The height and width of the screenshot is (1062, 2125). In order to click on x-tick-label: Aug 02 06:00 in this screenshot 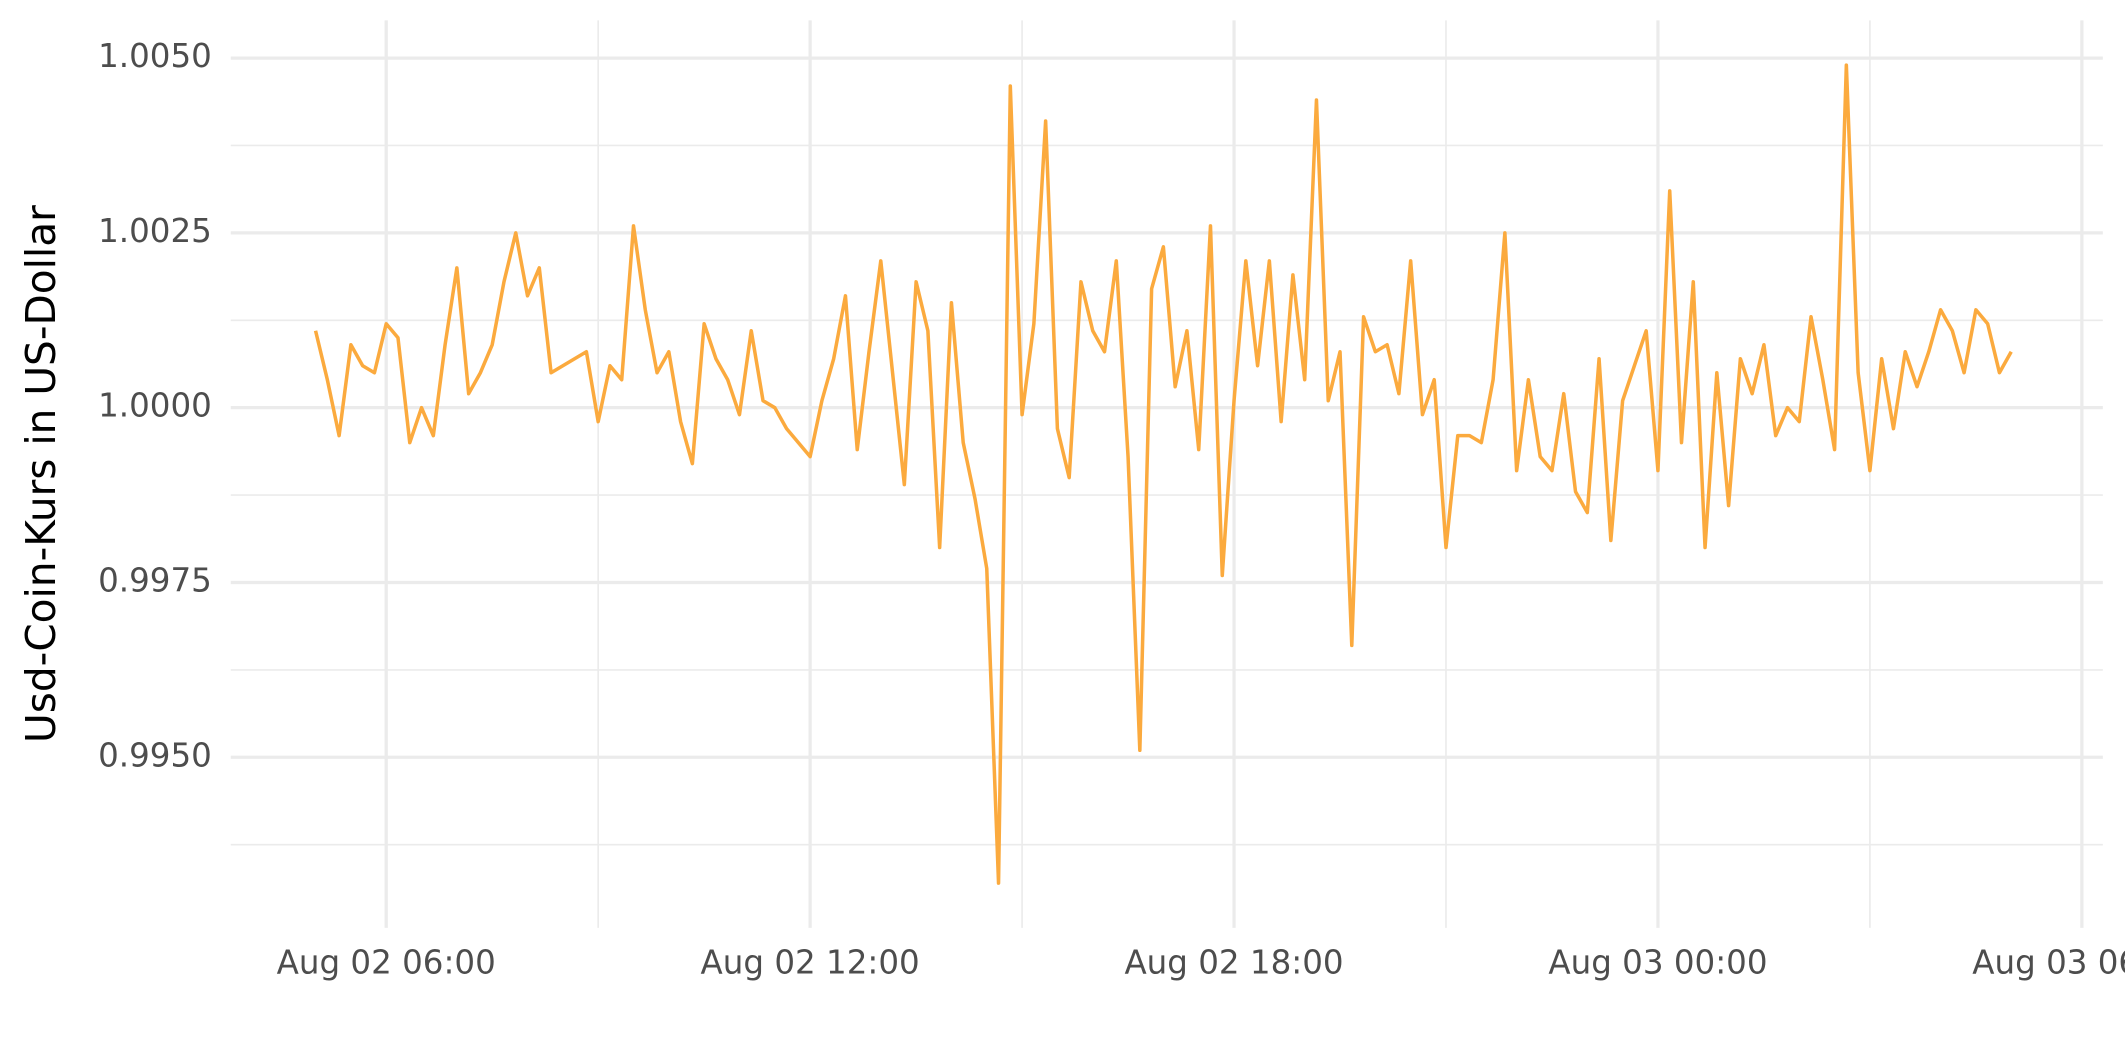, I will do `click(386, 962)`.